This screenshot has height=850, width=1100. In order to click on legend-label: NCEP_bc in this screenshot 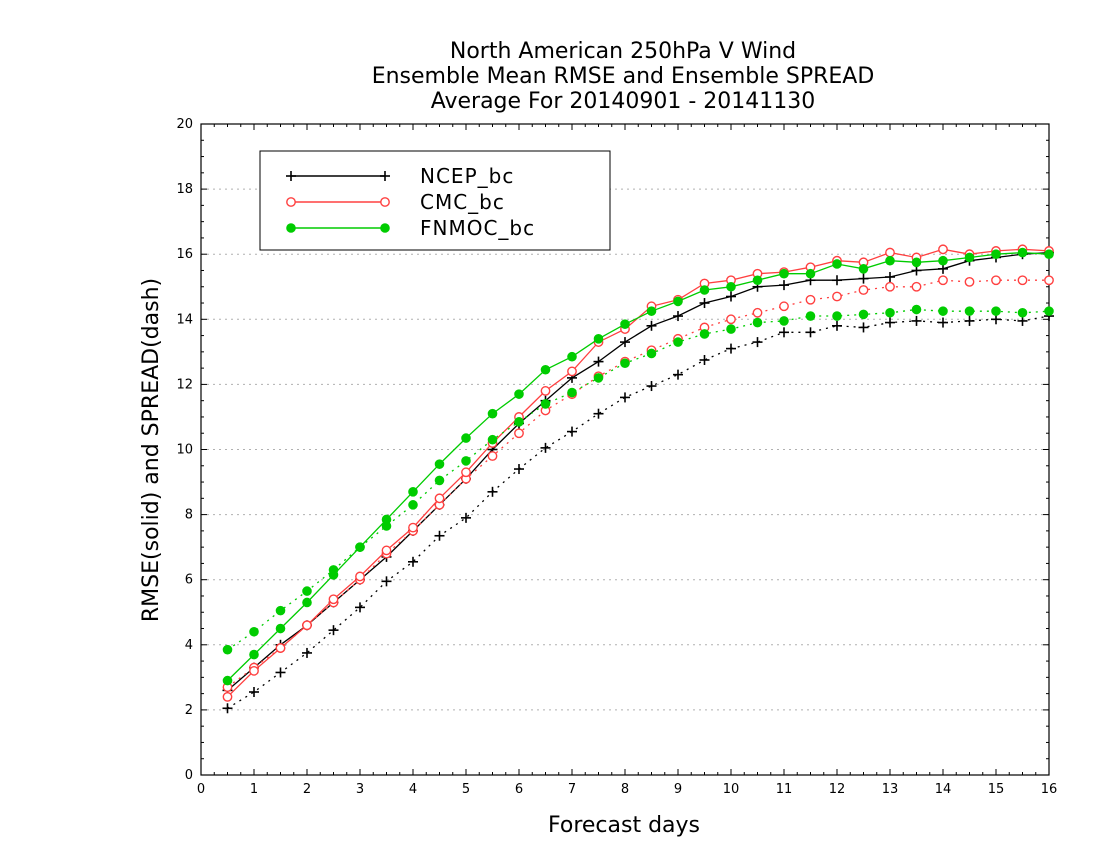, I will do `click(467, 176)`.